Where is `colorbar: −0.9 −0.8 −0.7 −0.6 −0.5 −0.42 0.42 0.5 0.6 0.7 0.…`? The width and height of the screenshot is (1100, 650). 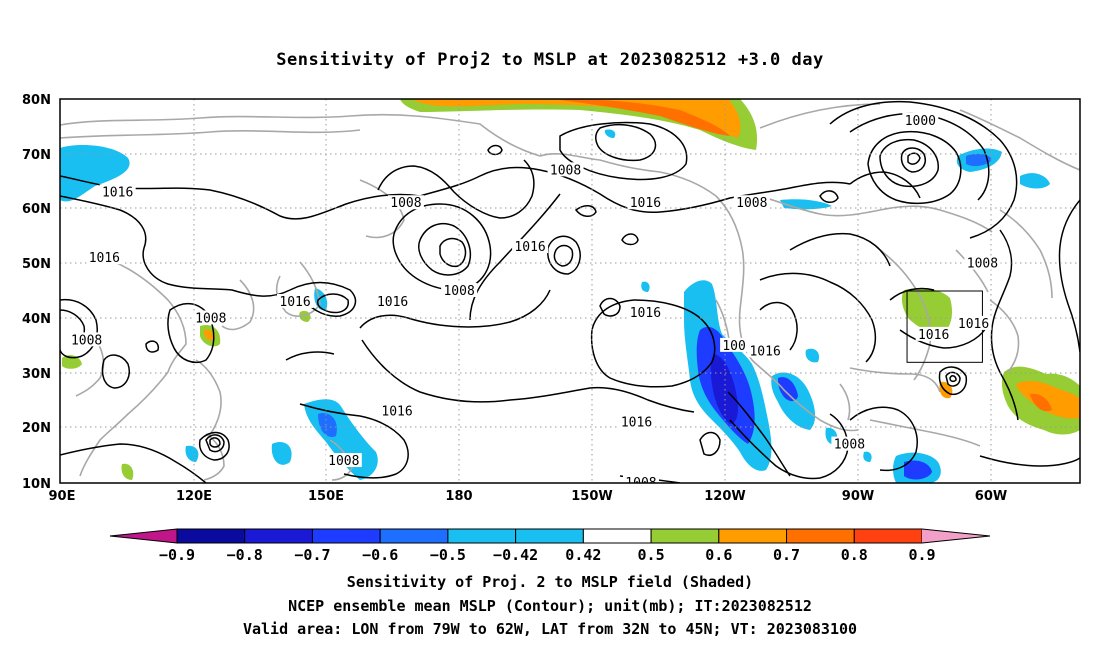
colorbar: −0.9 −0.8 −0.7 −0.6 −0.5 −0.42 0.42 0.5 0.6 0.7 0.… is located at coordinates (550, 546).